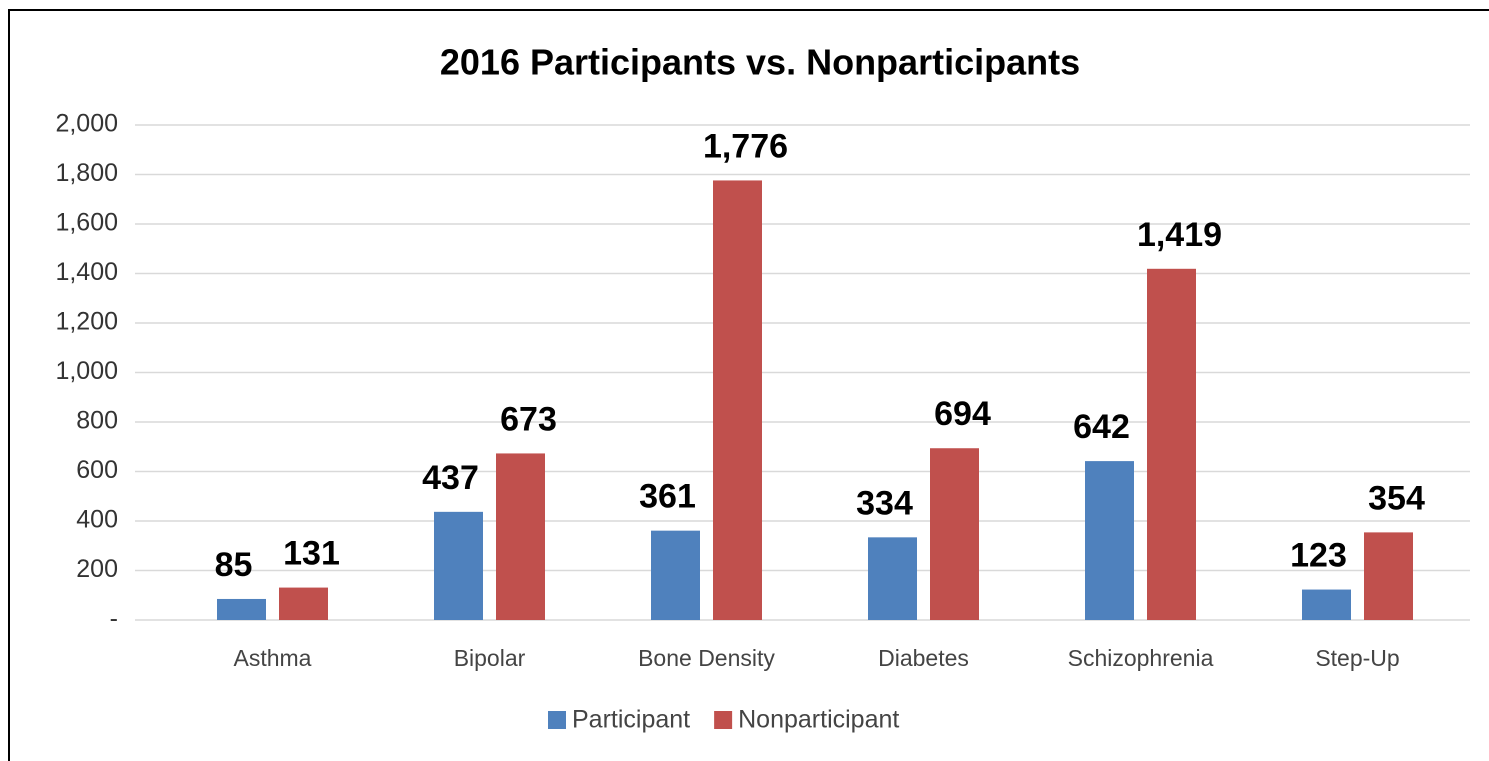 The height and width of the screenshot is (761, 1489). I want to click on x-tick-label: Step-Up, so click(1357, 658).